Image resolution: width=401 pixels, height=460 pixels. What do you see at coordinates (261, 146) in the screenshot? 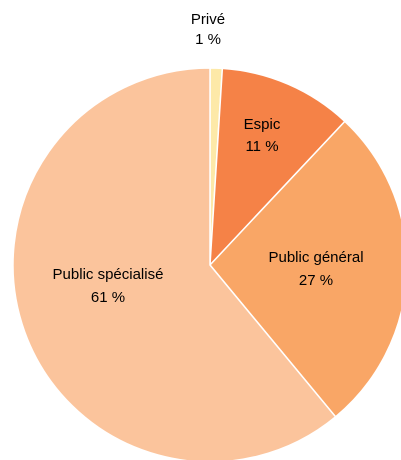
I see `slice-value-label-espic: 11 %` at bounding box center [261, 146].